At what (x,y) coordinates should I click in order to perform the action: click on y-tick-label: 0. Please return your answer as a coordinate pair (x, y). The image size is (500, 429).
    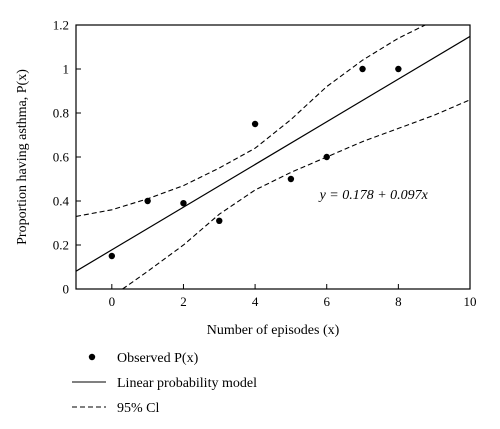
    Looking at the image, I should click on (66, 289).